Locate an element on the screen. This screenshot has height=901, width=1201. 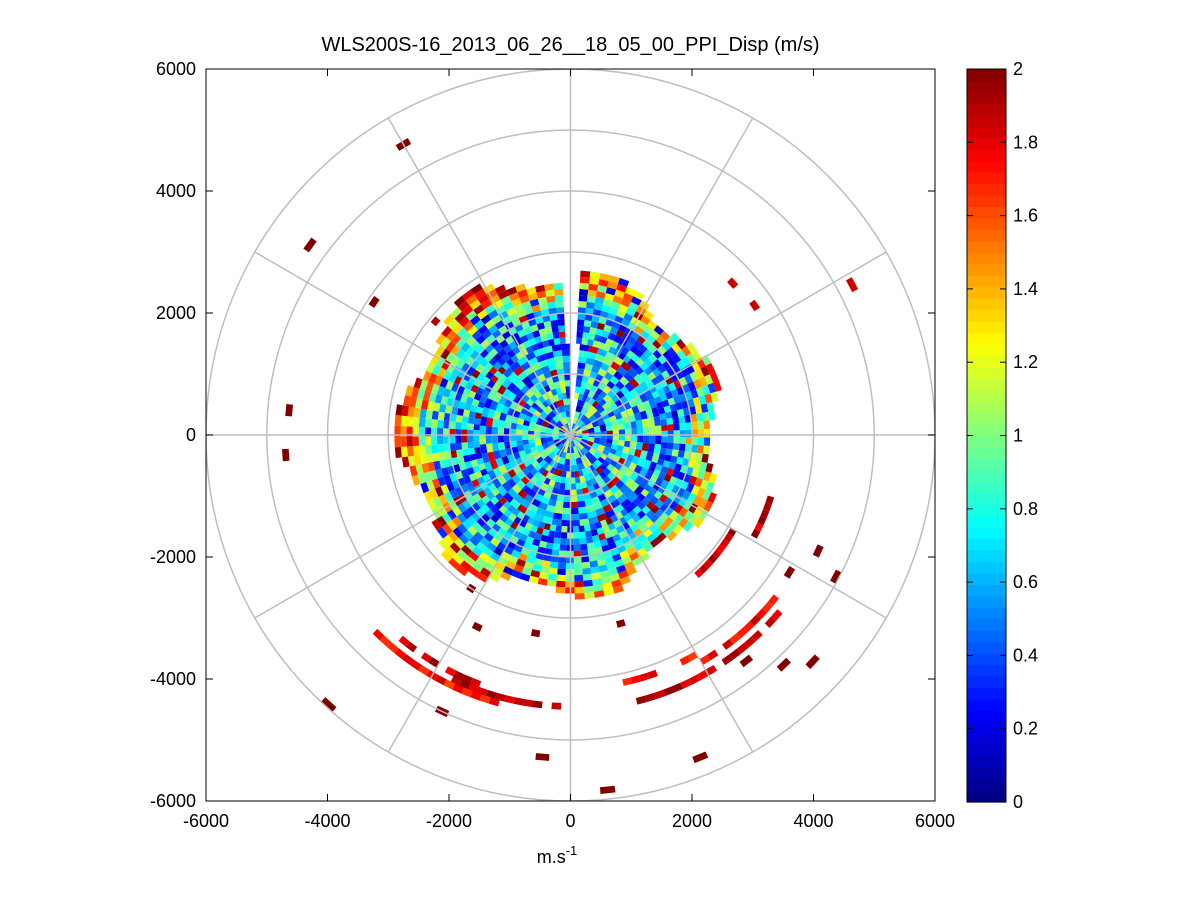
colorbar-band is located at coordinates (986, 670).